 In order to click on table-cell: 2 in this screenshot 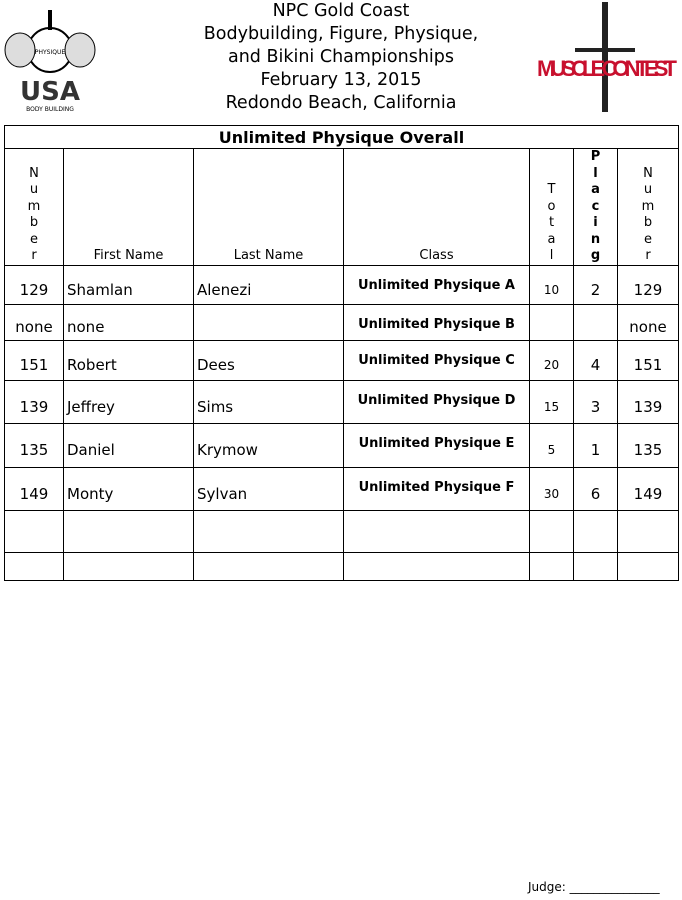, I will do `click(595, 284)`.